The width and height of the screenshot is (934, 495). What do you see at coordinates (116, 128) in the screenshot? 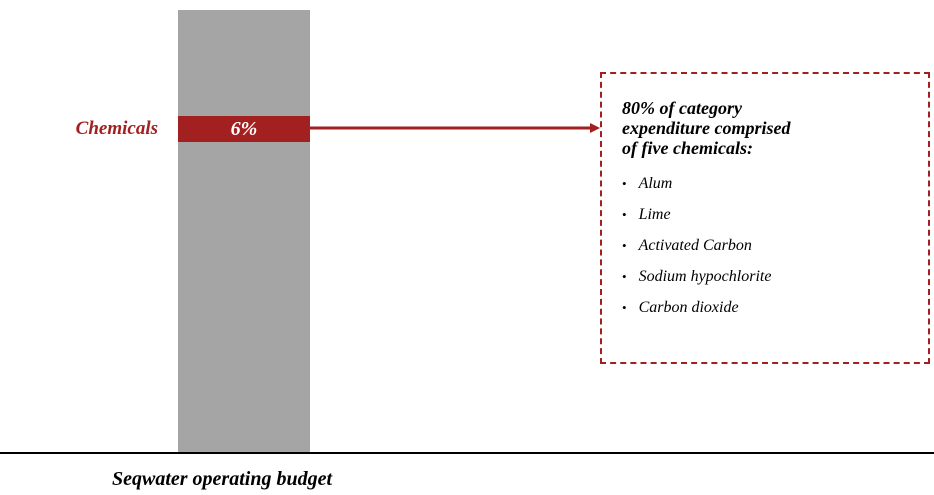
I see `segment-label: Chemicals` at bounding box center [116, 128].